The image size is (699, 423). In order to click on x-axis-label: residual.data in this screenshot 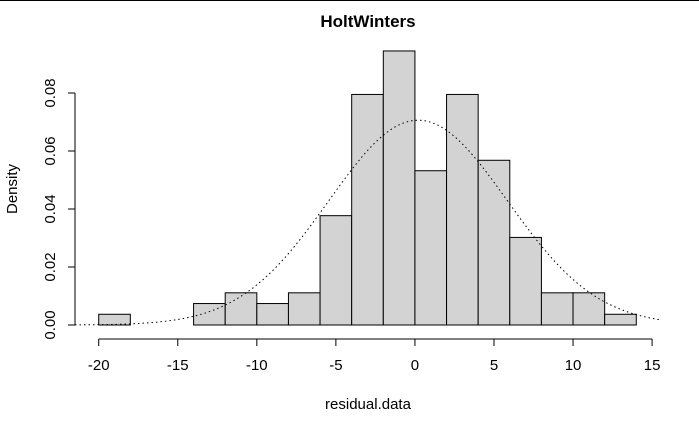, I will do `click(368, 404)`.